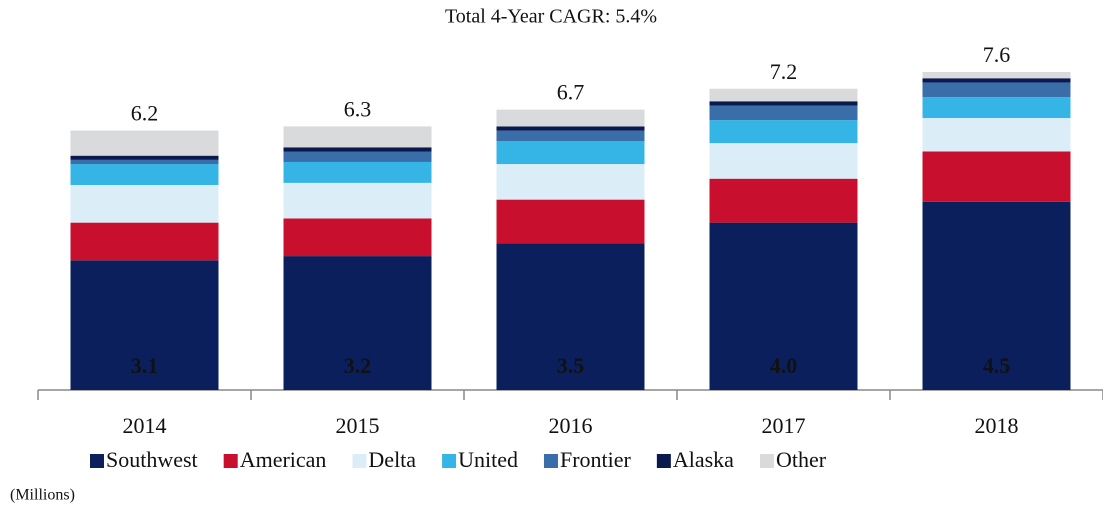 The width and height of the screenshot is (1103, 510). What do you see at coordinates (571, 92) in the screenshot?
I see `total-label: 6.7` at bounding box center [571, 92].